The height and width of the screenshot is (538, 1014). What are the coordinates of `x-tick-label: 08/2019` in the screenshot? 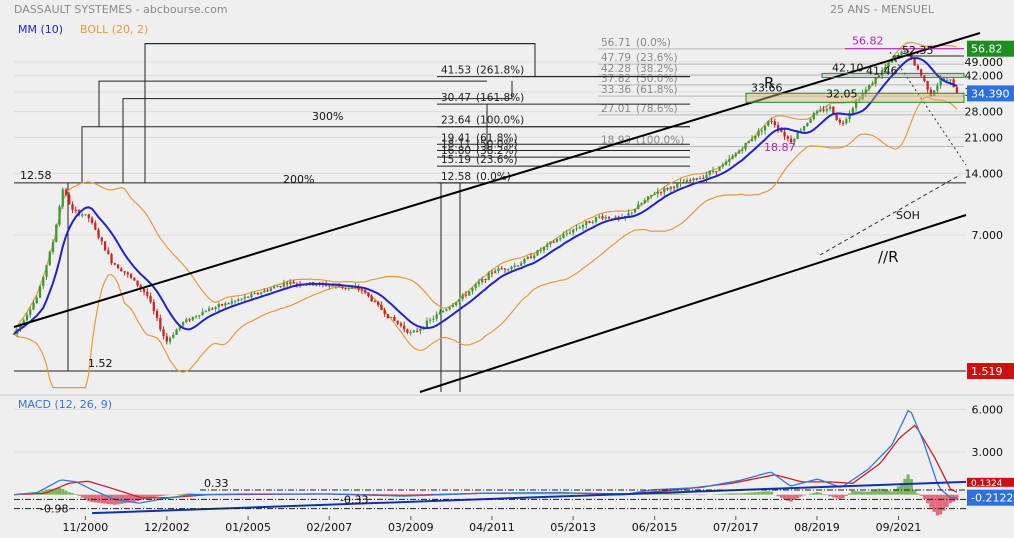 It's located at (817, 527).